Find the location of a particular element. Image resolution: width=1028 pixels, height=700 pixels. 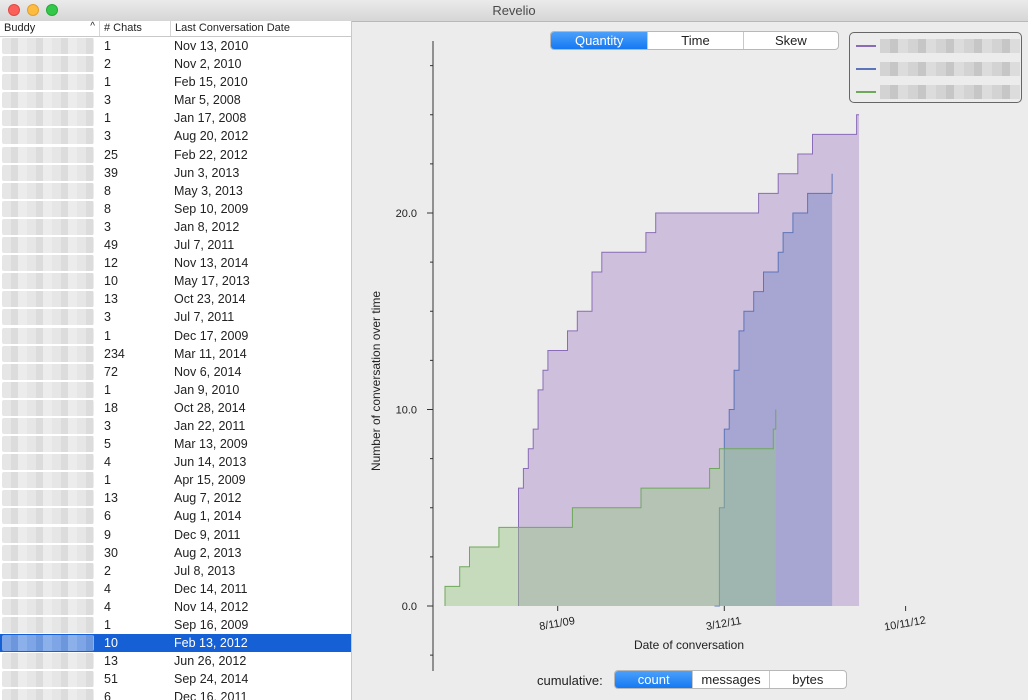

last-date-cell: Jan 17, 2008 is located at coordinates (210, 118).